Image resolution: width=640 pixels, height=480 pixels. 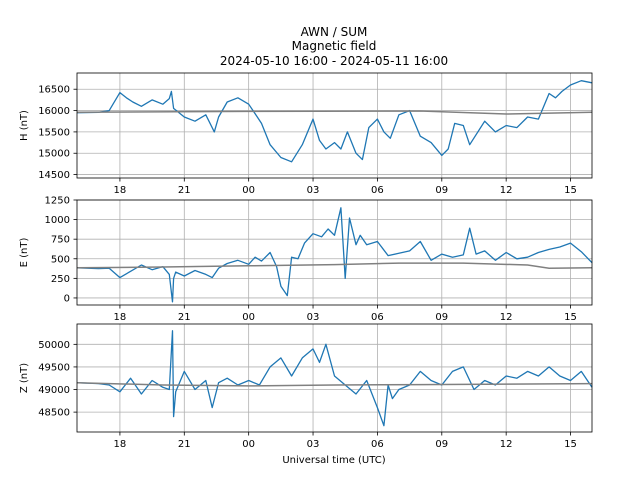 I want to click on e-xtick-label: 15, so click(x=570, y=317).